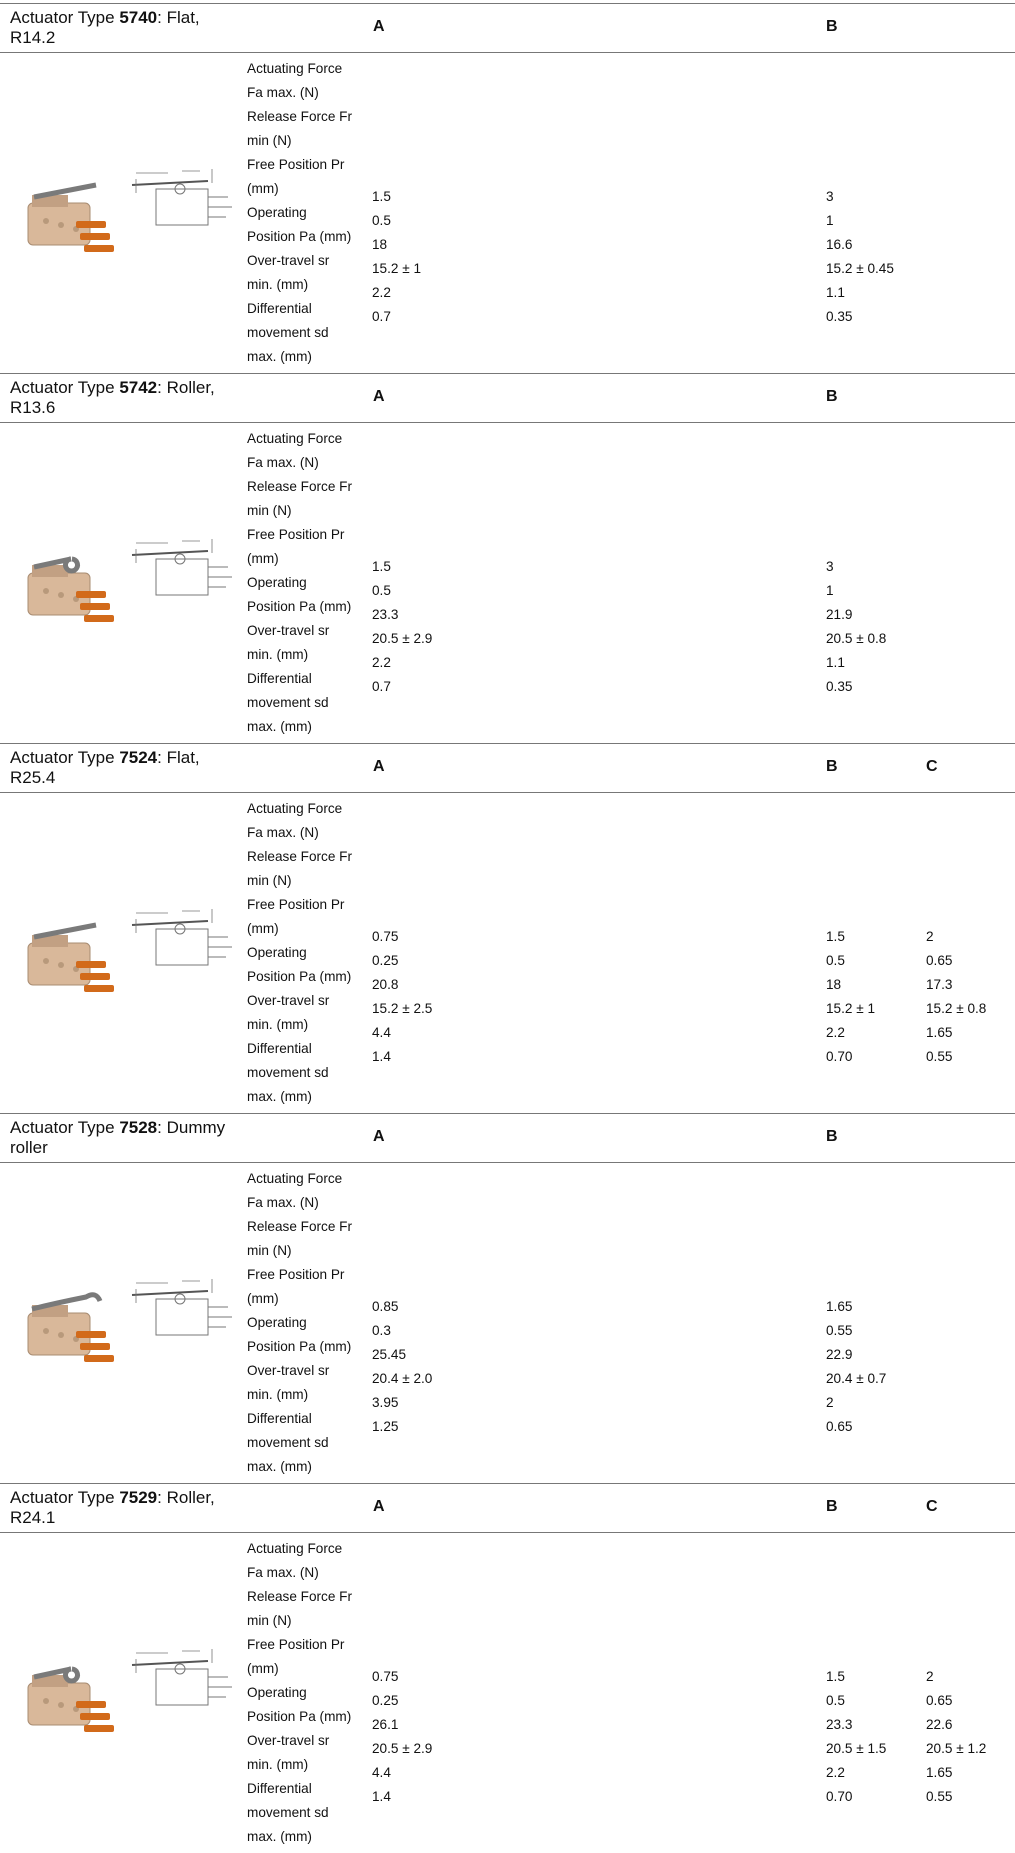 The width and height of the screenshot is (1015, 1853). I want to click on value-cell: 0.7, so click(381, 316).